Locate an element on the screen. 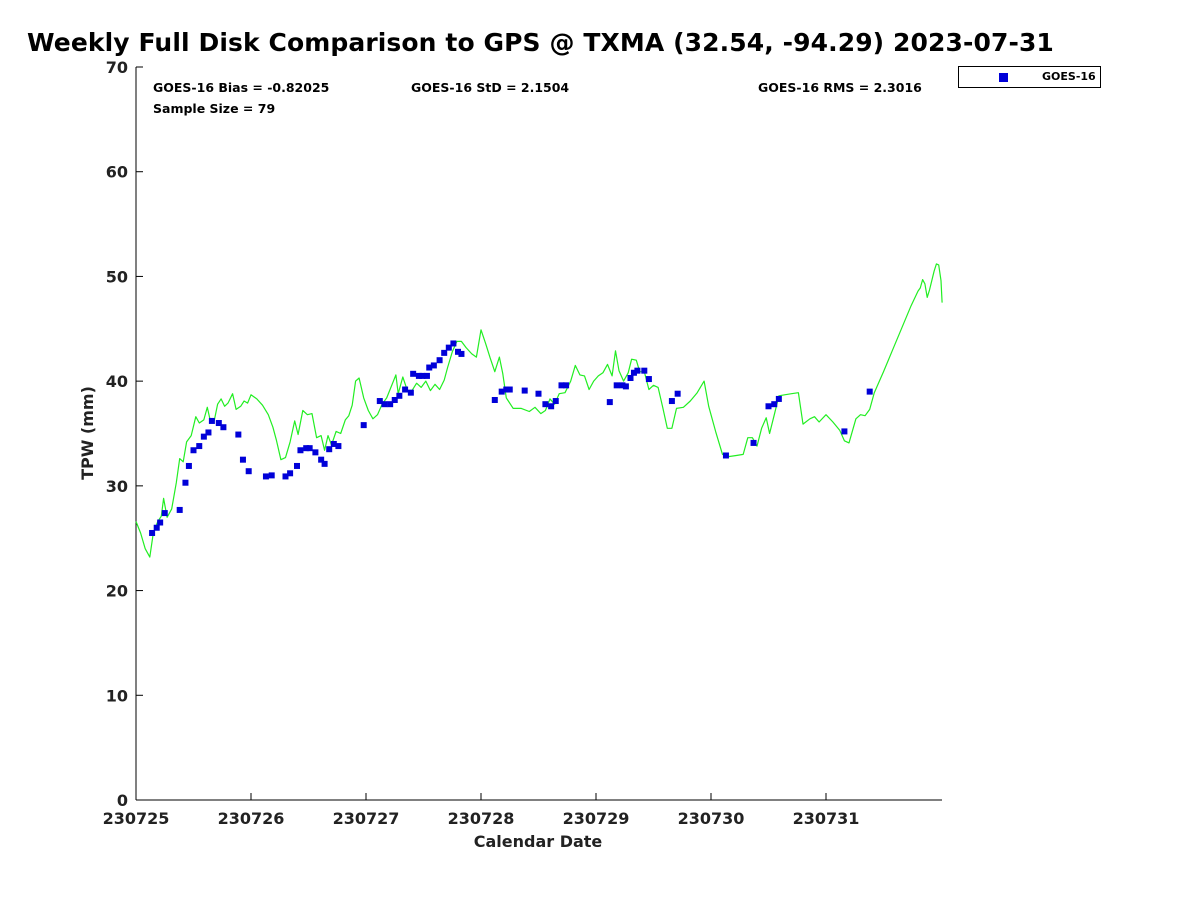 The width and height of the screenshot is (1200, 900). x-tick-label: 230727 is located at coordinates (366, 818).